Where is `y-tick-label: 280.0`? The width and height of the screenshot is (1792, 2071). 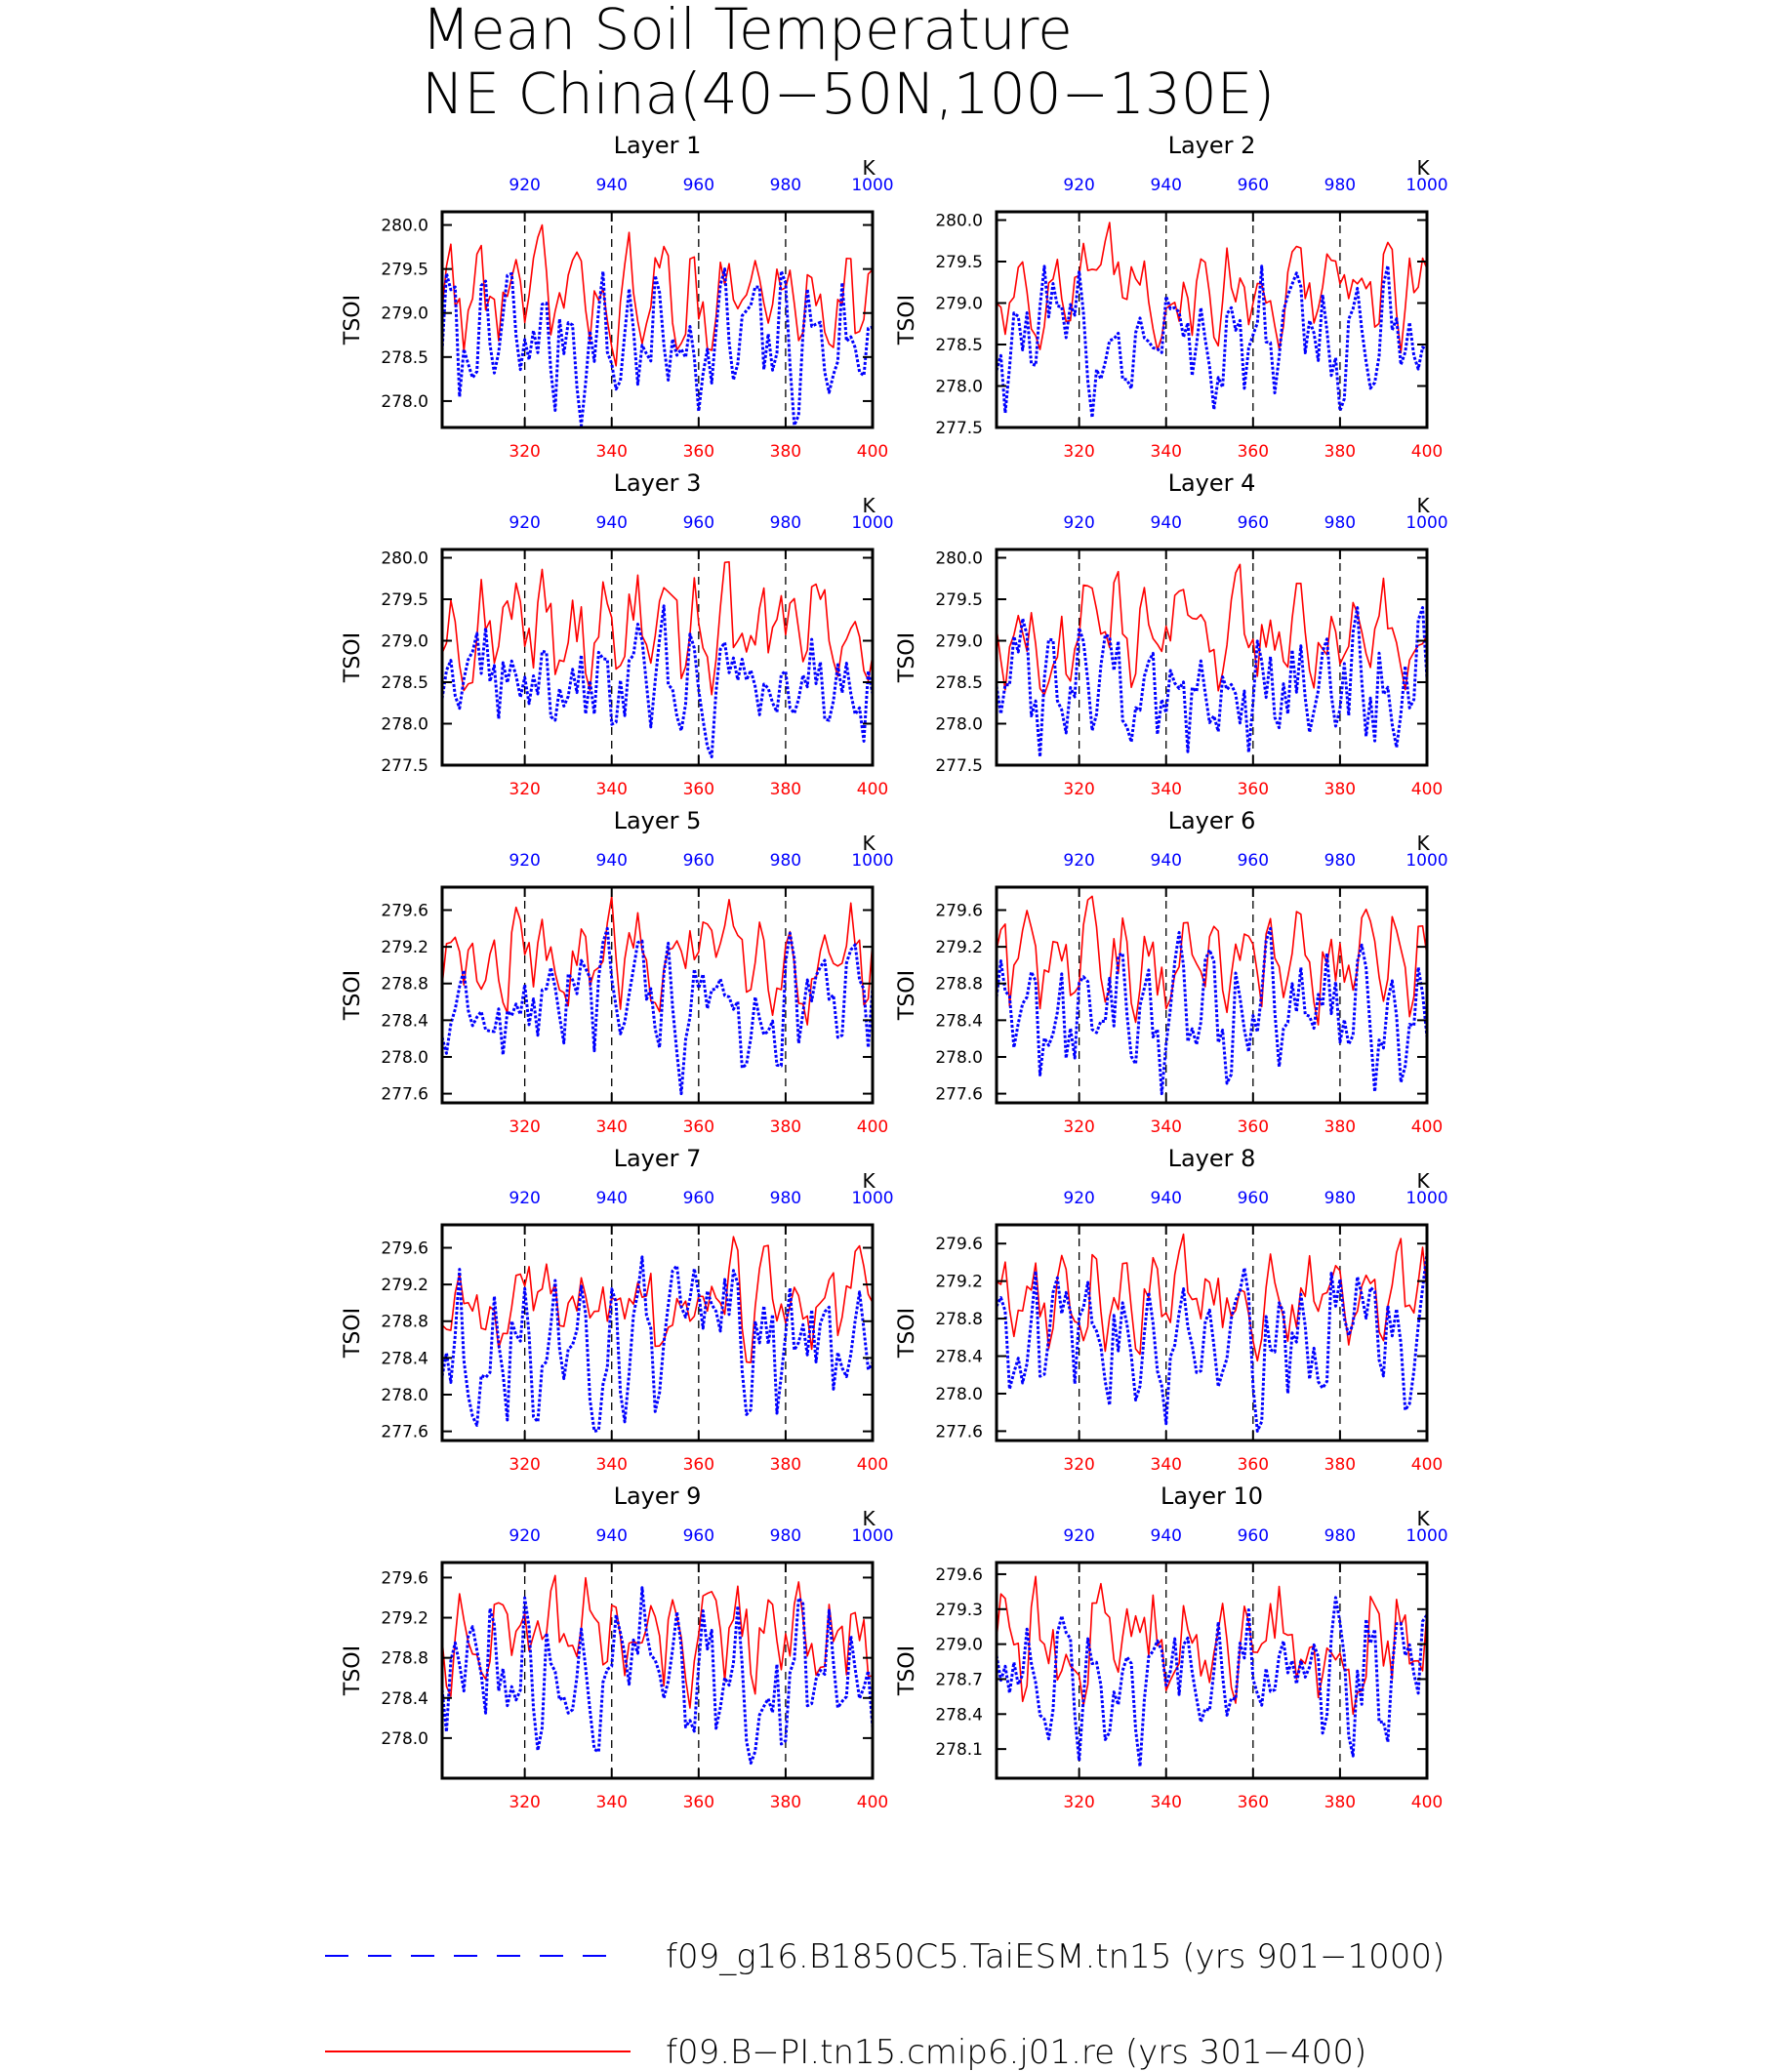
y-tick-label: 280.0 is located at coordinates (404, 559).